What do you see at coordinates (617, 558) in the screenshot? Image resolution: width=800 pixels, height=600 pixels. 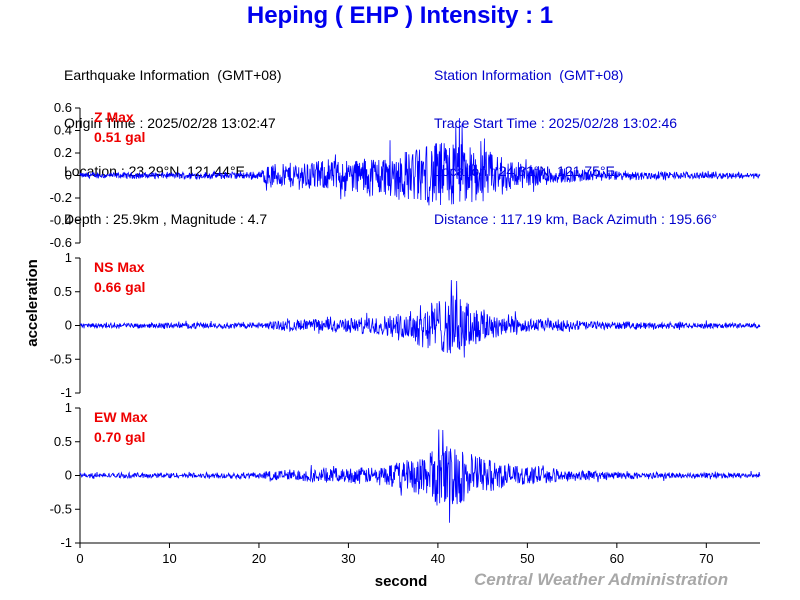 I see `x-tick-label: 60` at bounding box center [617, 558].